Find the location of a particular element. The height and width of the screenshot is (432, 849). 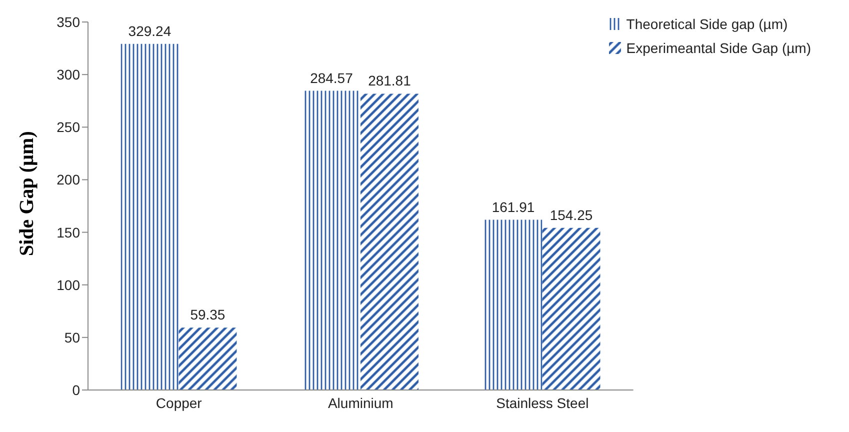

y-tick-label: 150 is located at coordinates (68, 232).